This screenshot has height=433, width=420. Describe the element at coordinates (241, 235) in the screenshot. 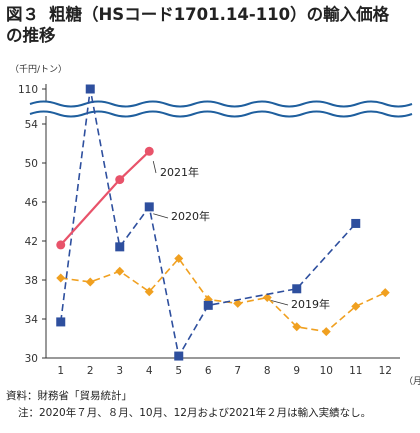

I see `chart-series-labels: 2019年 2020年 2021年` at that location.